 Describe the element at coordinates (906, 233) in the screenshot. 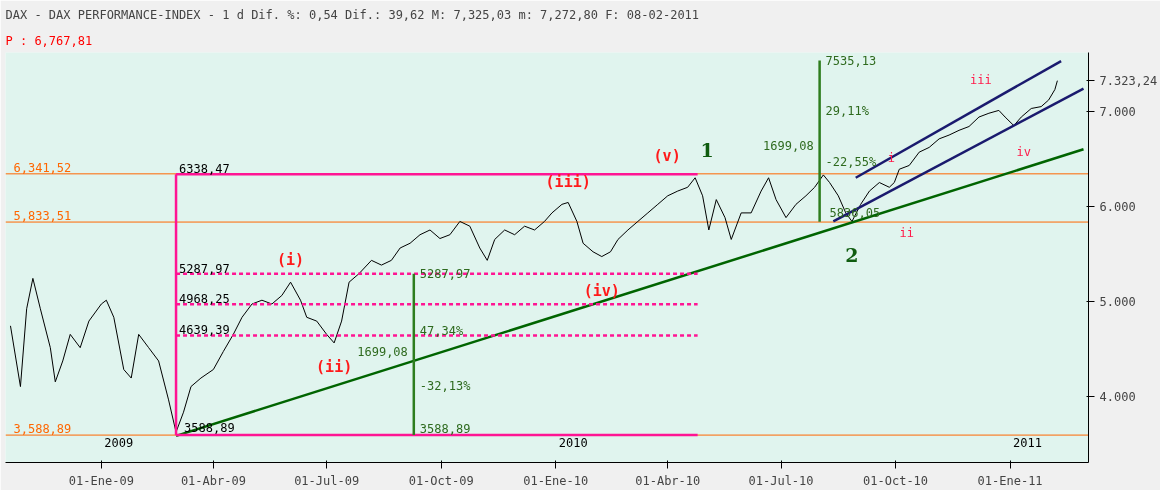

I see `annotation: ii` at that location.